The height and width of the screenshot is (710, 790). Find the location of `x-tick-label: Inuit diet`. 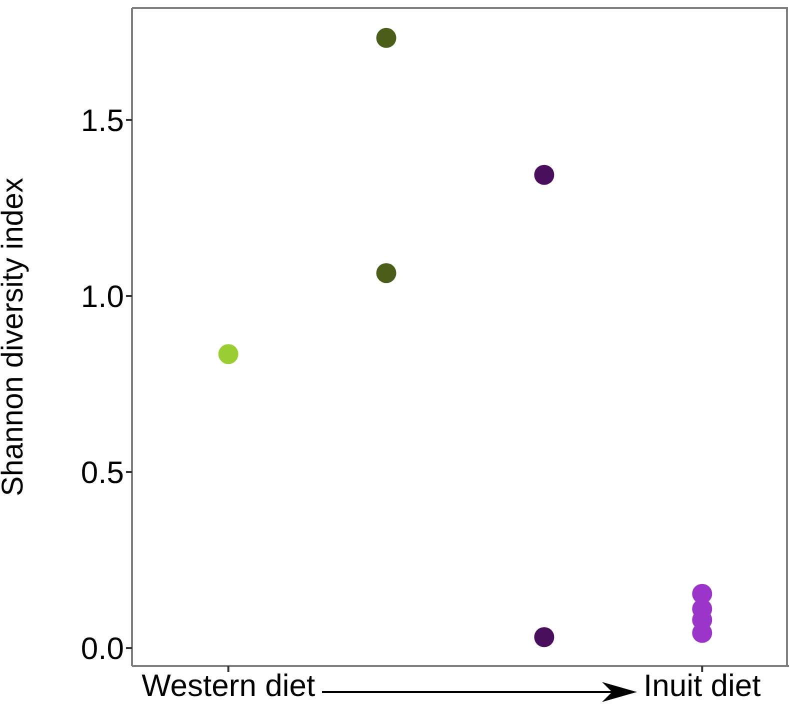

x-tick-label: Inuit diet is located at coordinates (703, 686).